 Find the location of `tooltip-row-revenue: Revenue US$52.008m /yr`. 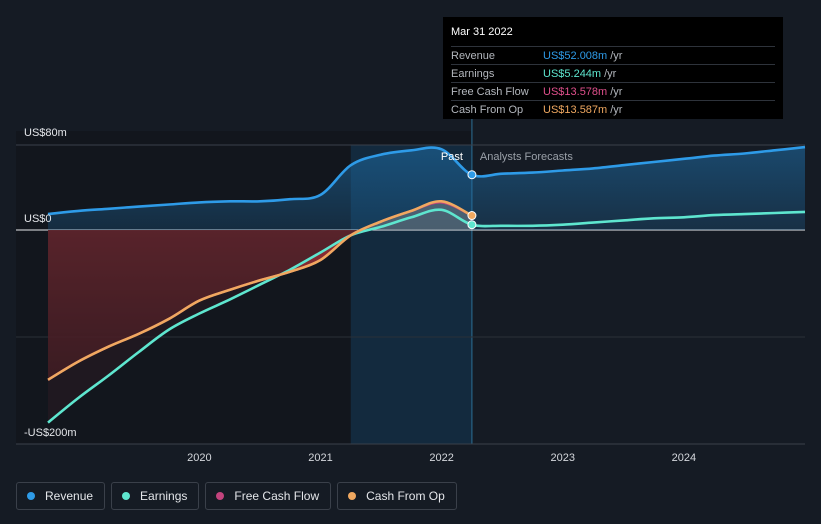

tooltip-row-revenue: Revenue US$52.008m /yr is located at coordinates (613, 55).